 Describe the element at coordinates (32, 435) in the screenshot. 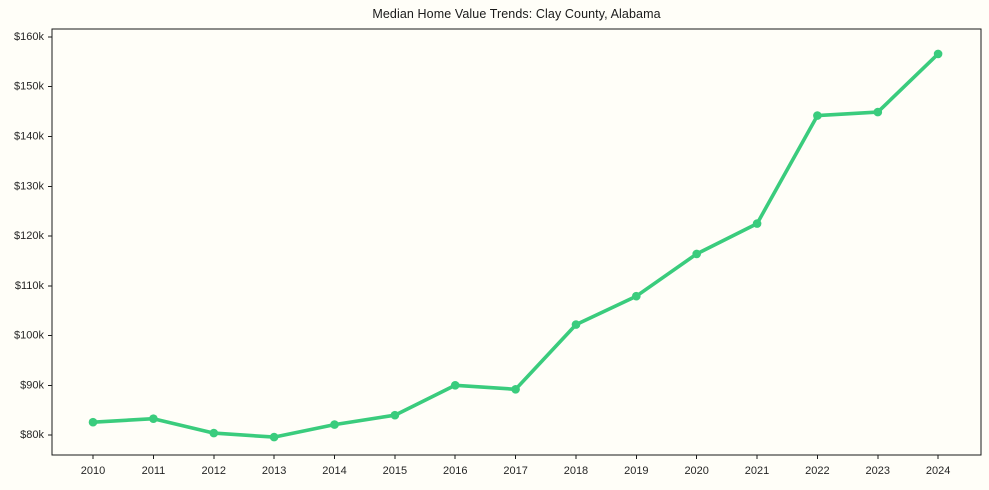

I see `y-tick-label: $80k` at that location.